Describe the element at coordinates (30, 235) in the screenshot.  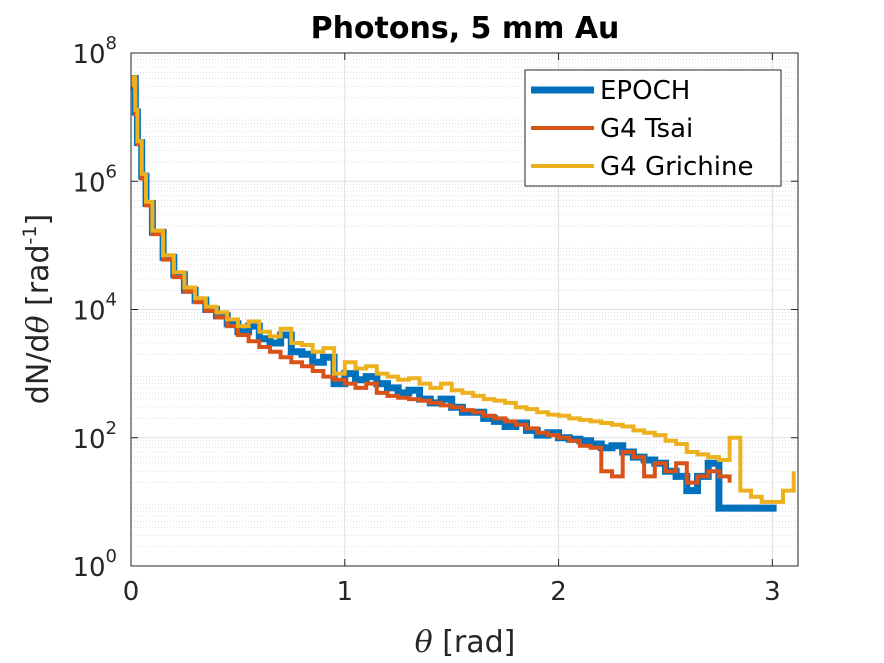
I see `y-axis-label-exponent: -1` at that location.